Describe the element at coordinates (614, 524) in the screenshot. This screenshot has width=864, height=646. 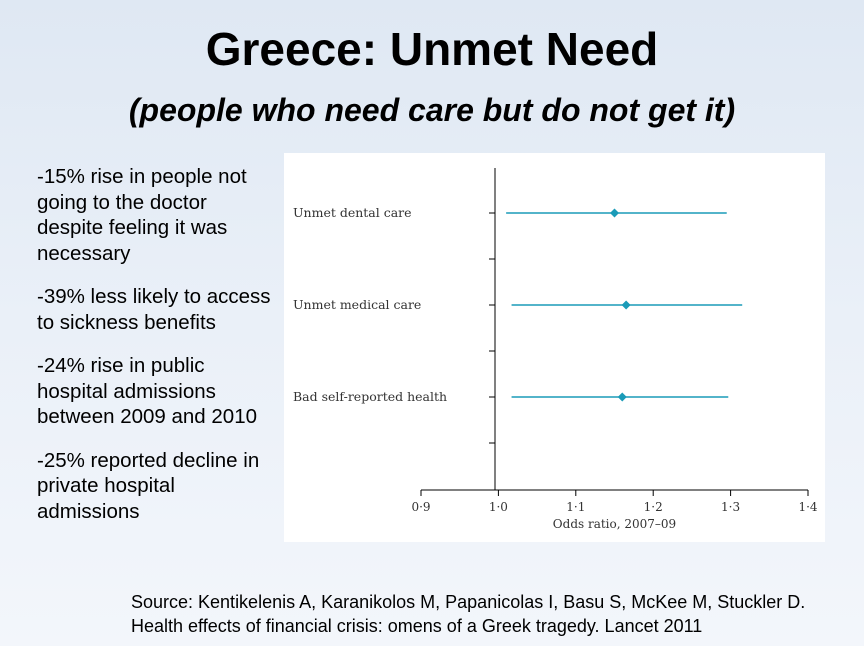
I see `x-axis-label: Odds ratio, 2007–09` at that location.